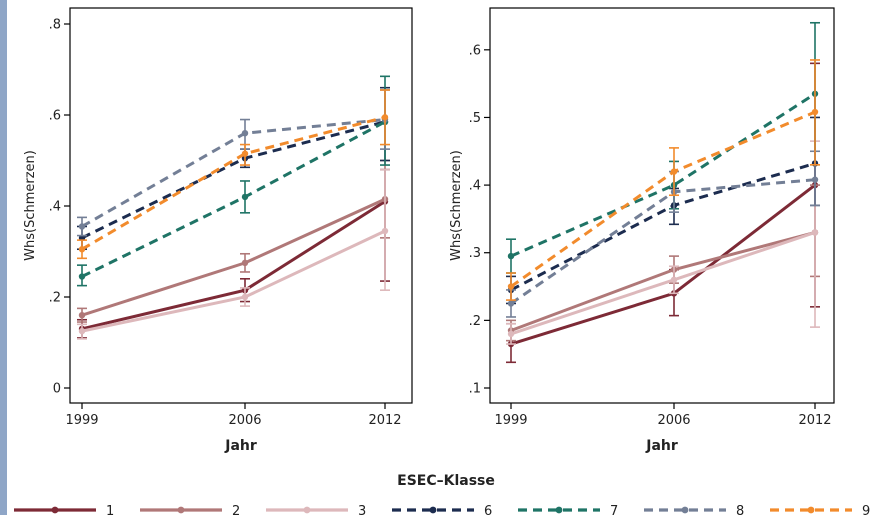 The width and height of the screenshot is (893, 515). Describe the element at coordinates (110, 509) in the screenshot. I see `legend-label: 1` at that location.